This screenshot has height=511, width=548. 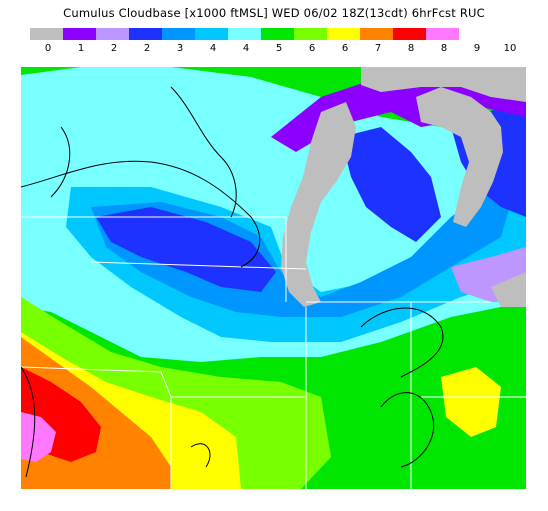 What do you see at coordinates (48, 48) in the screenshot?
I see `legend-label: 0` at bounding box center [48, 48].